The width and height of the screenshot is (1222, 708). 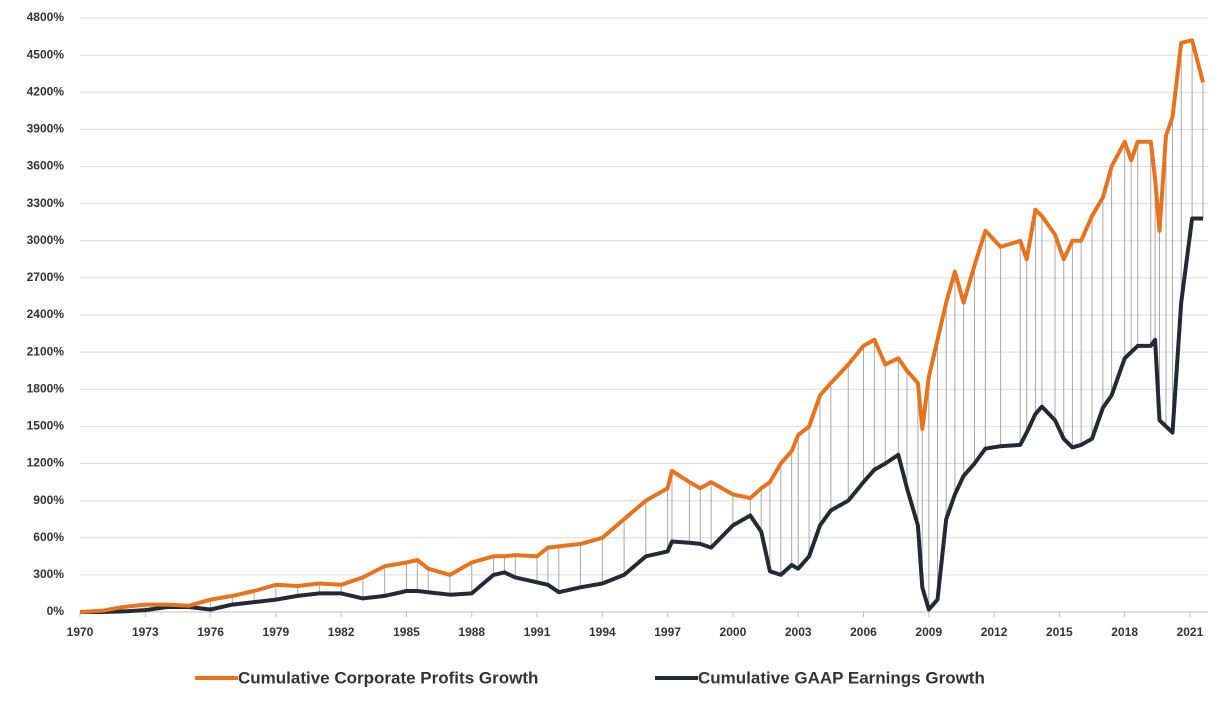 I want to click on x-tick-label: 1973, so click(x=145, y=632).